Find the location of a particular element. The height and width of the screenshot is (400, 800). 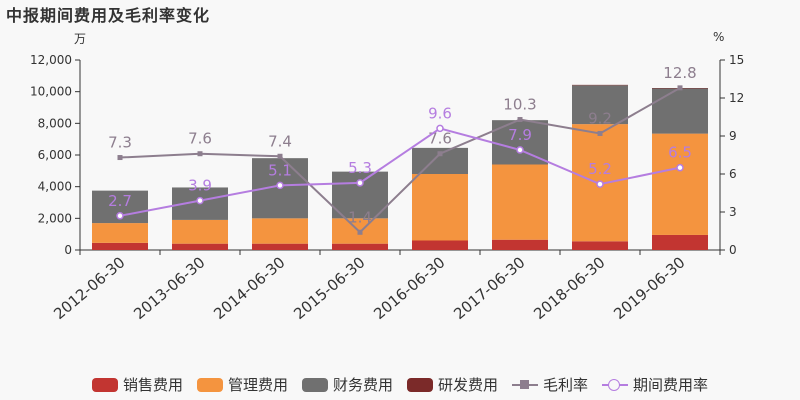

right-axis-unit: % is located at coordinates (719, 37).